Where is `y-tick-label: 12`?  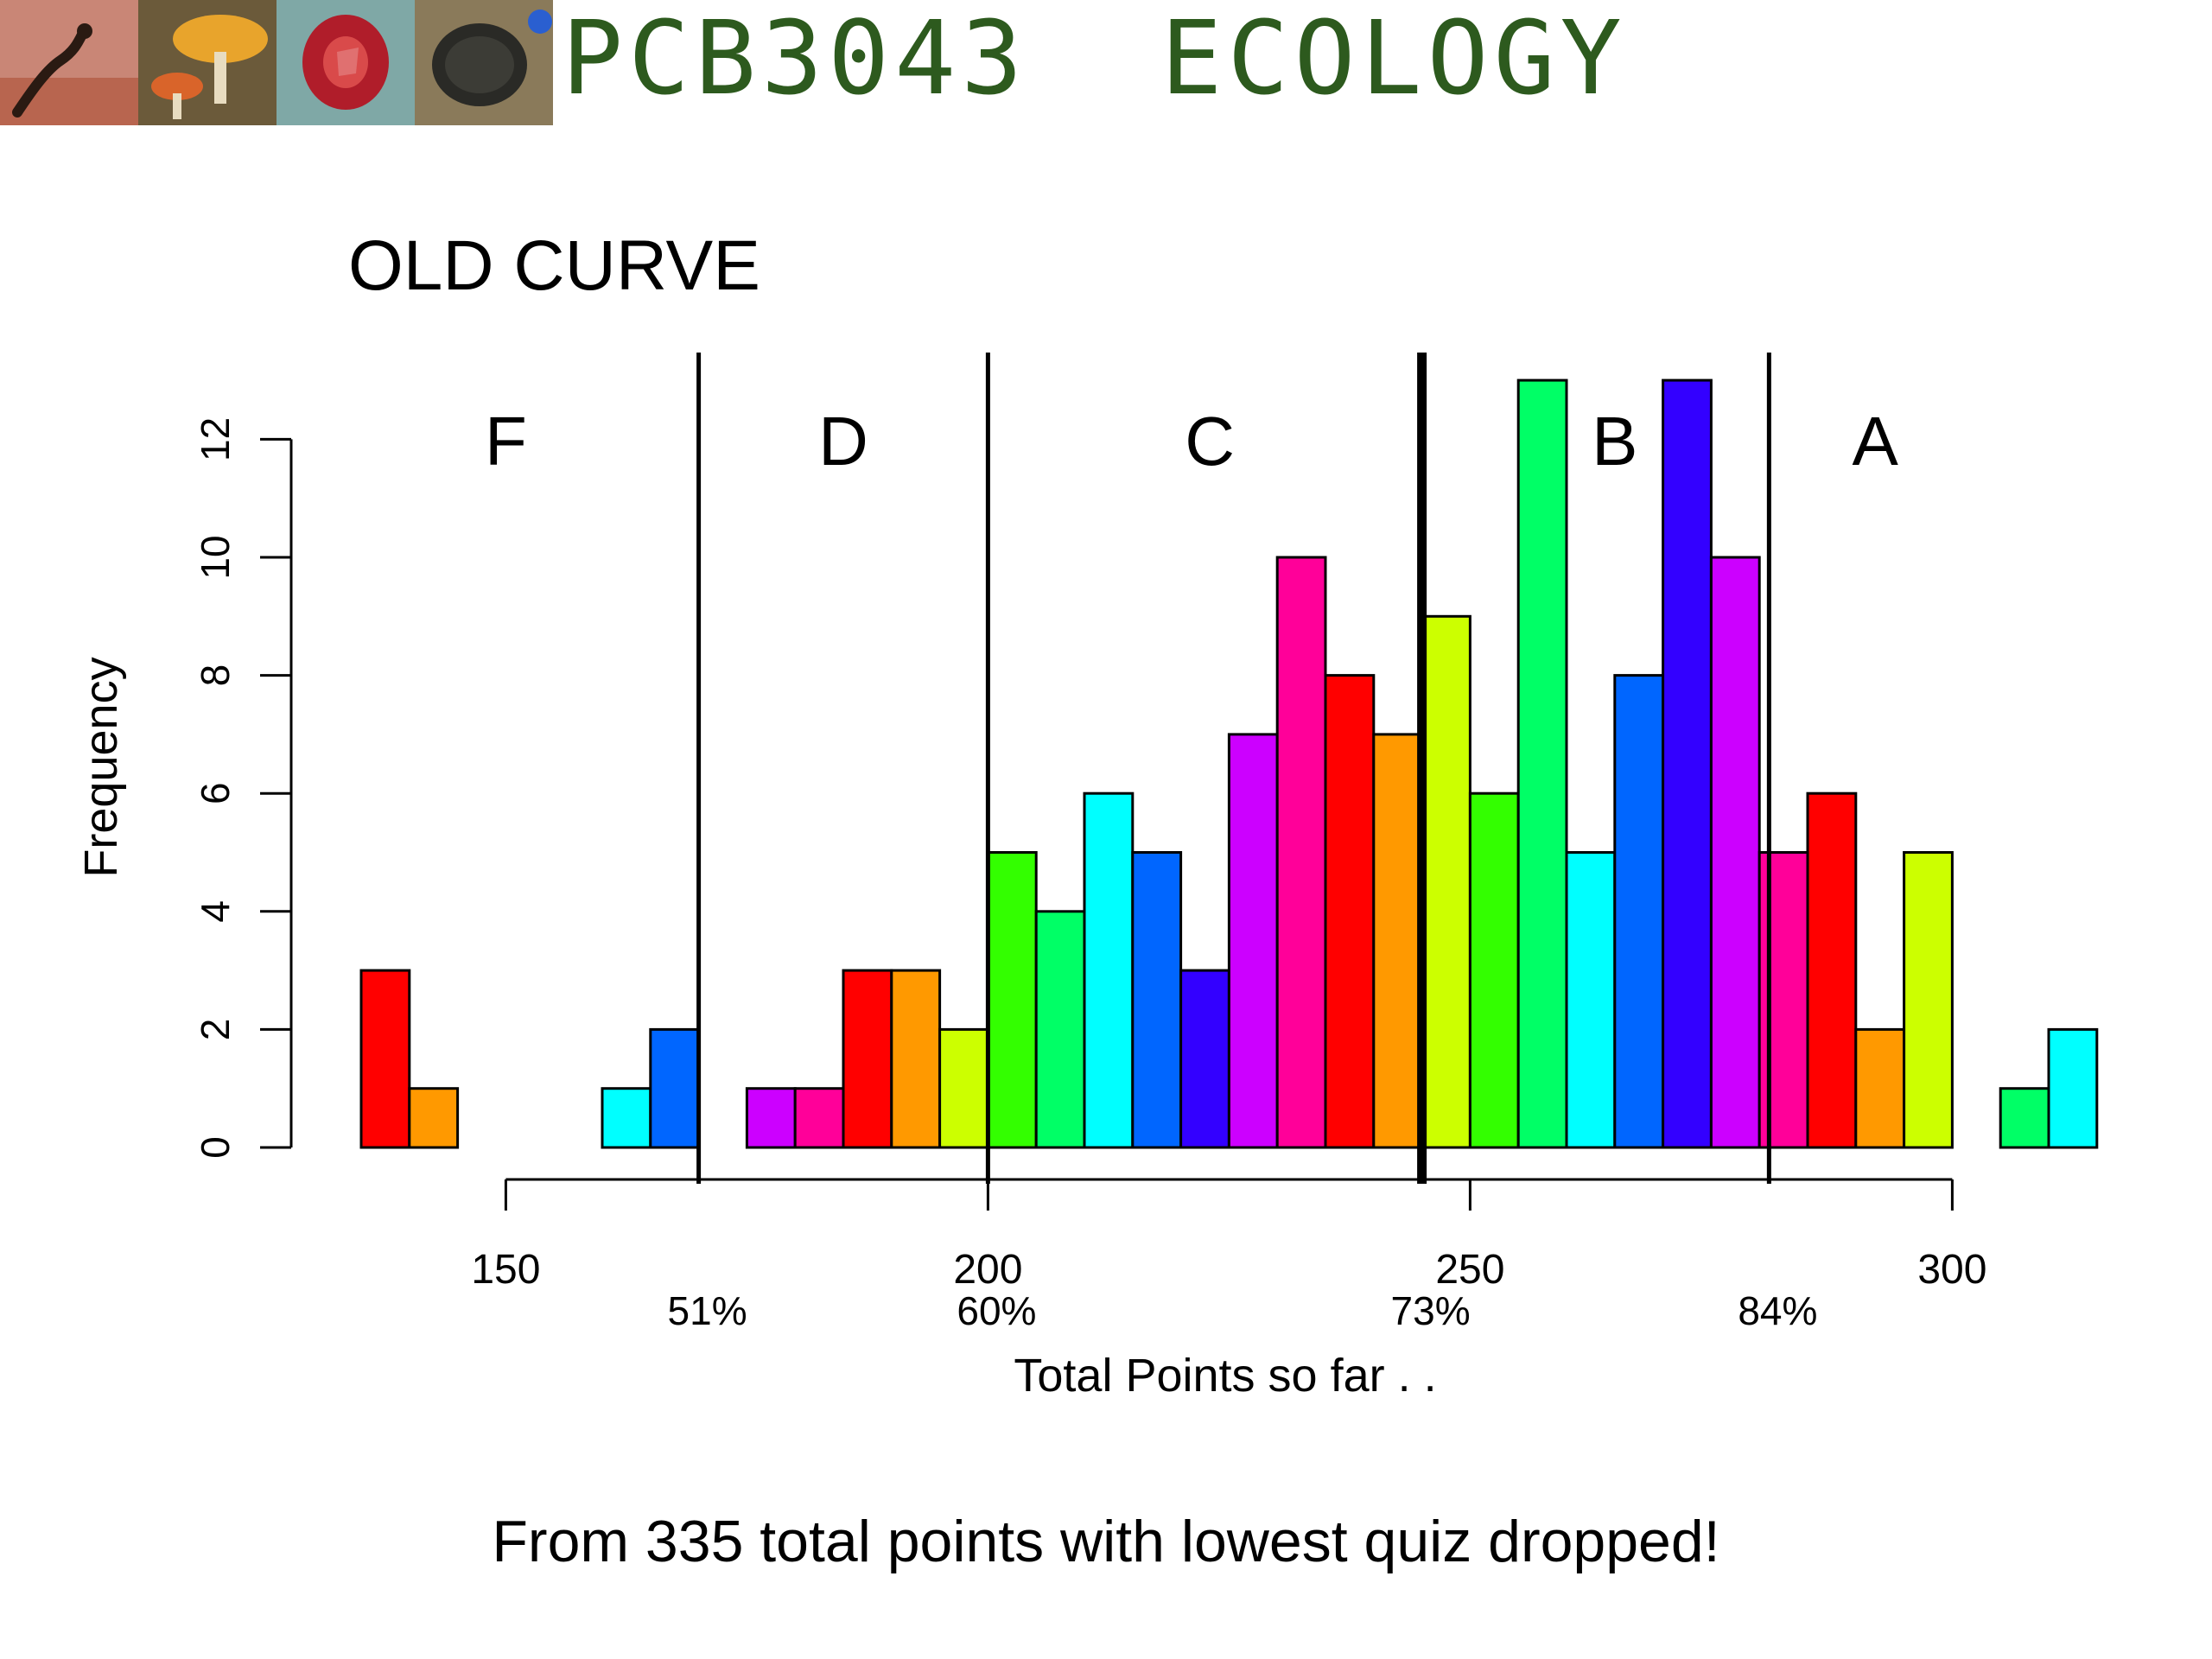 y-tick-label: 12 is located at coordinates (215, 439).